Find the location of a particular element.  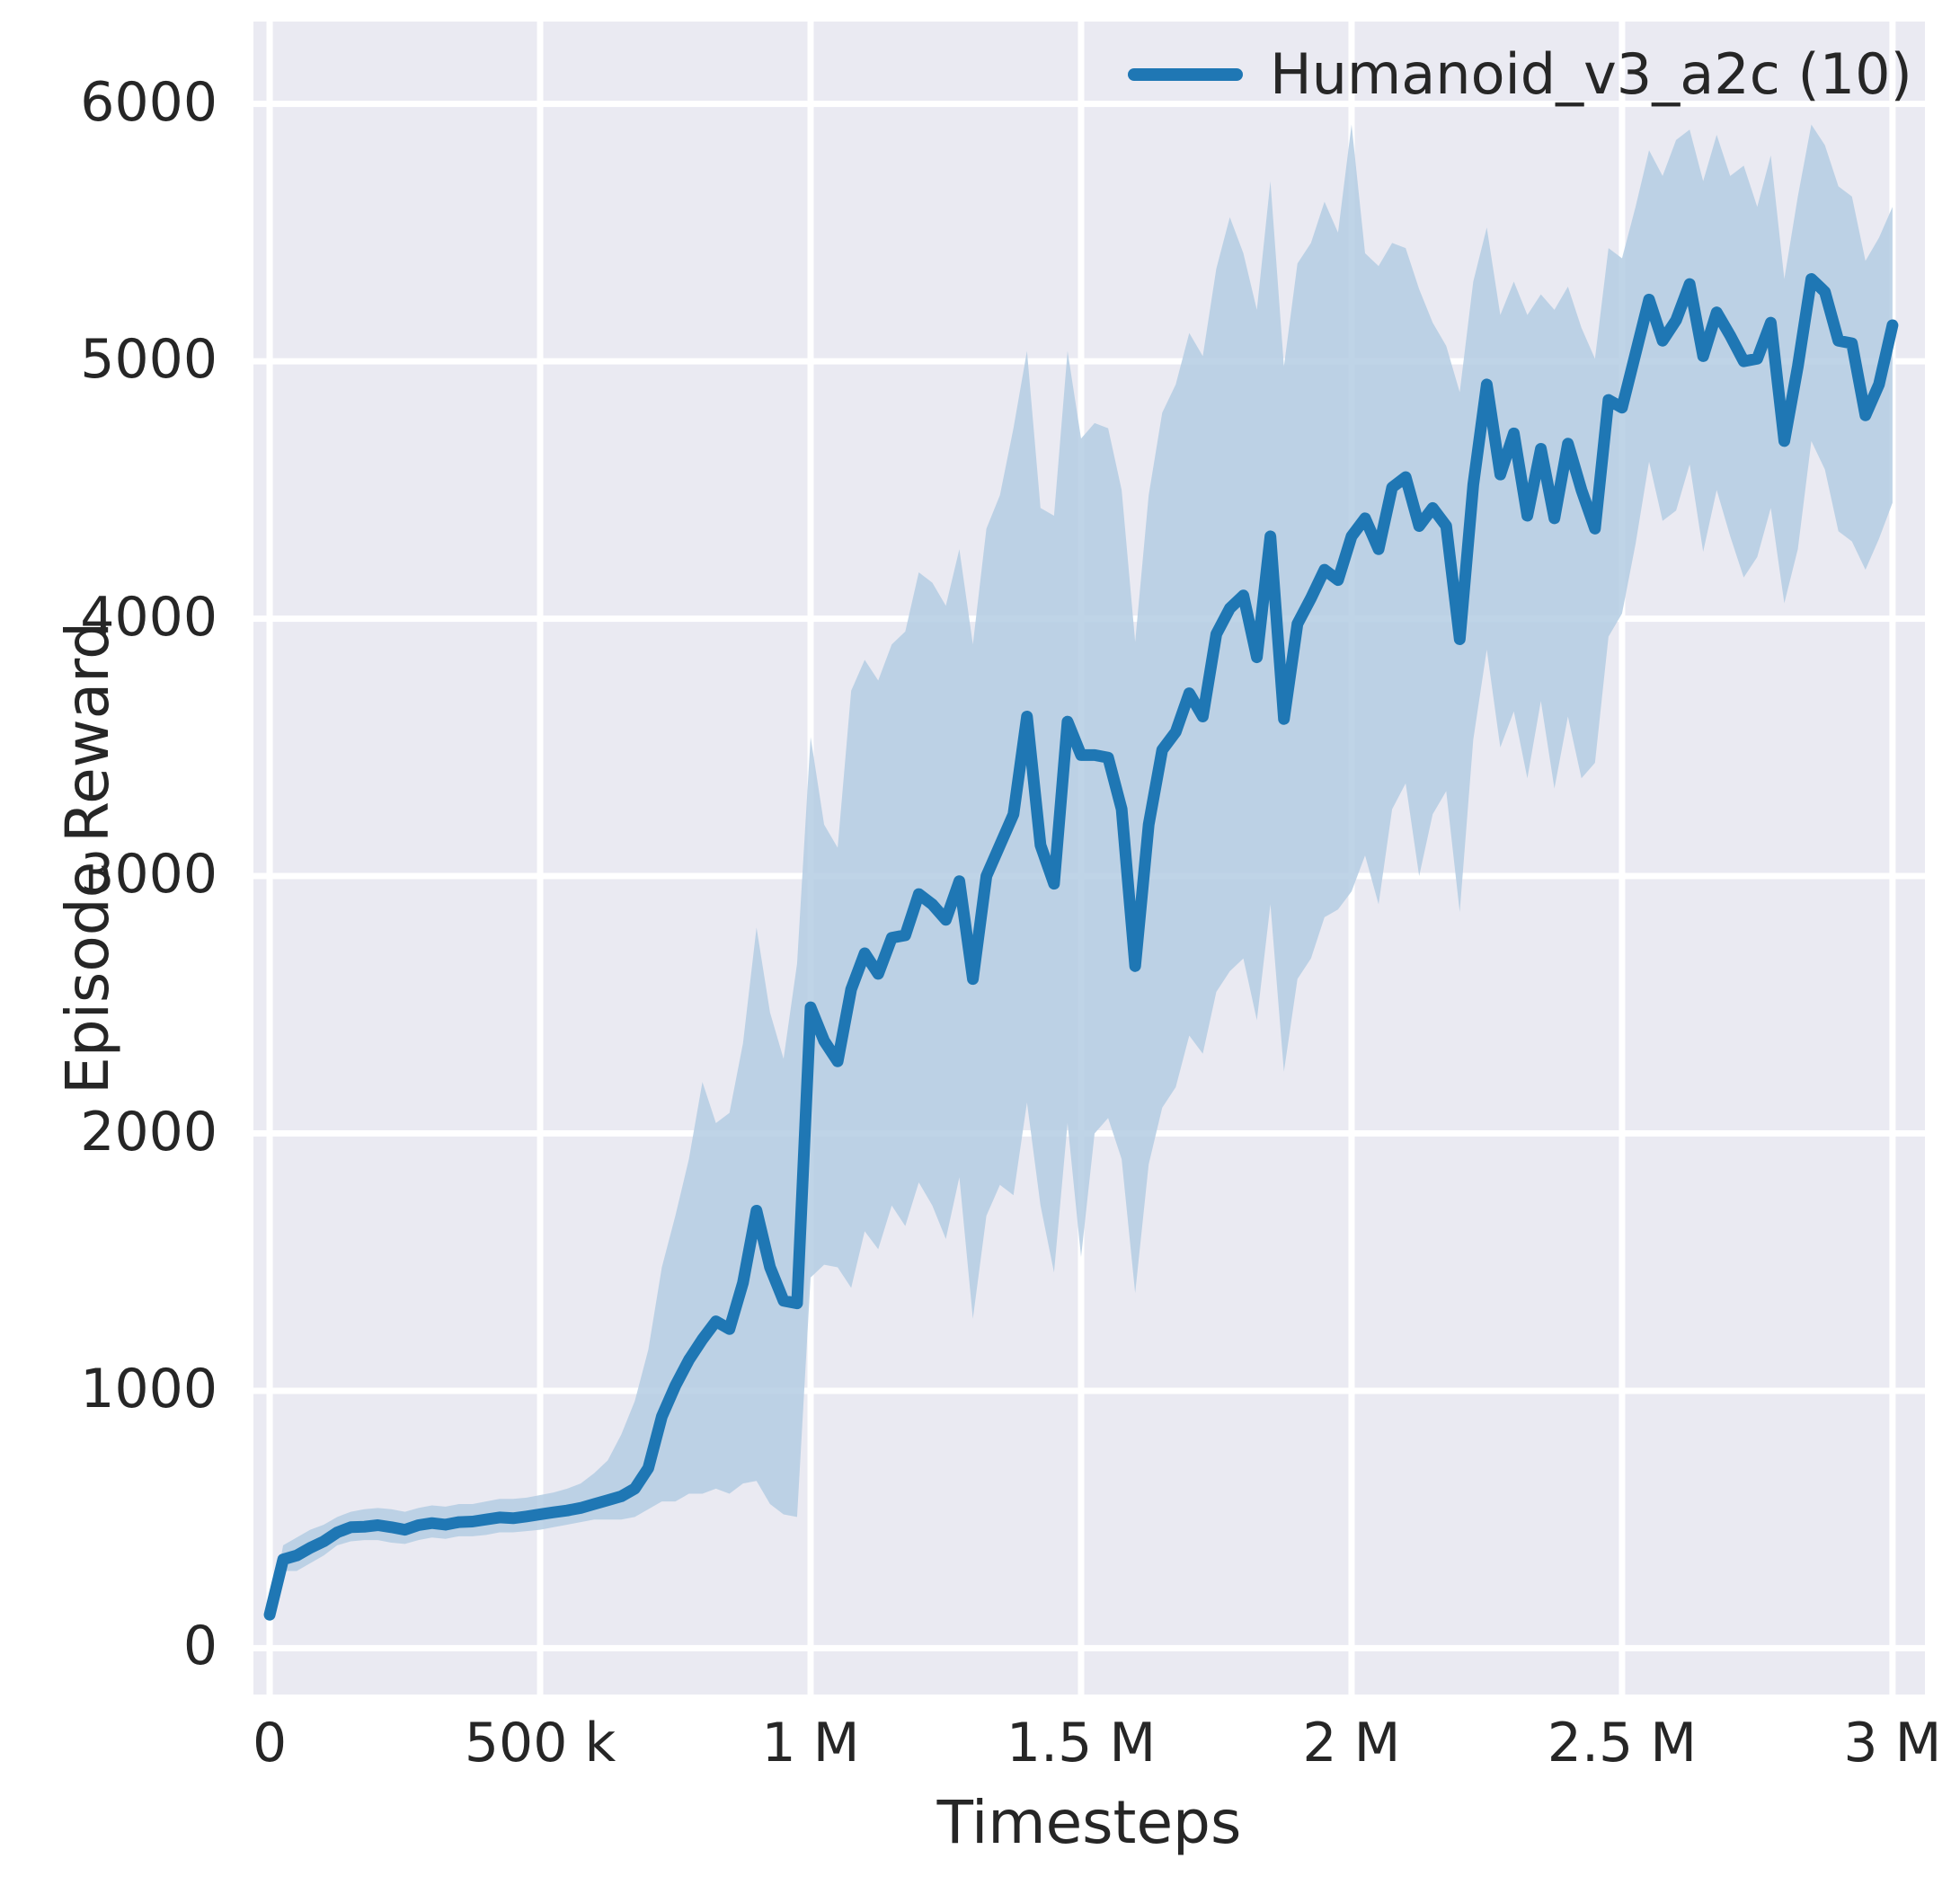

y-tick-label: 3000 is located at coordinates (148, 875).